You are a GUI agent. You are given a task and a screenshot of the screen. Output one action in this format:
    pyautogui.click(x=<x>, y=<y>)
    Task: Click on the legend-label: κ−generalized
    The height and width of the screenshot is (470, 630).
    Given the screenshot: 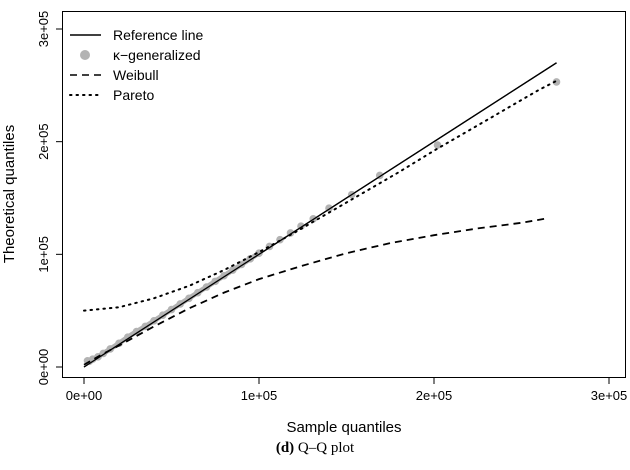 What is the action you would take?
    pyautogui.click(x=157, y=55)
    